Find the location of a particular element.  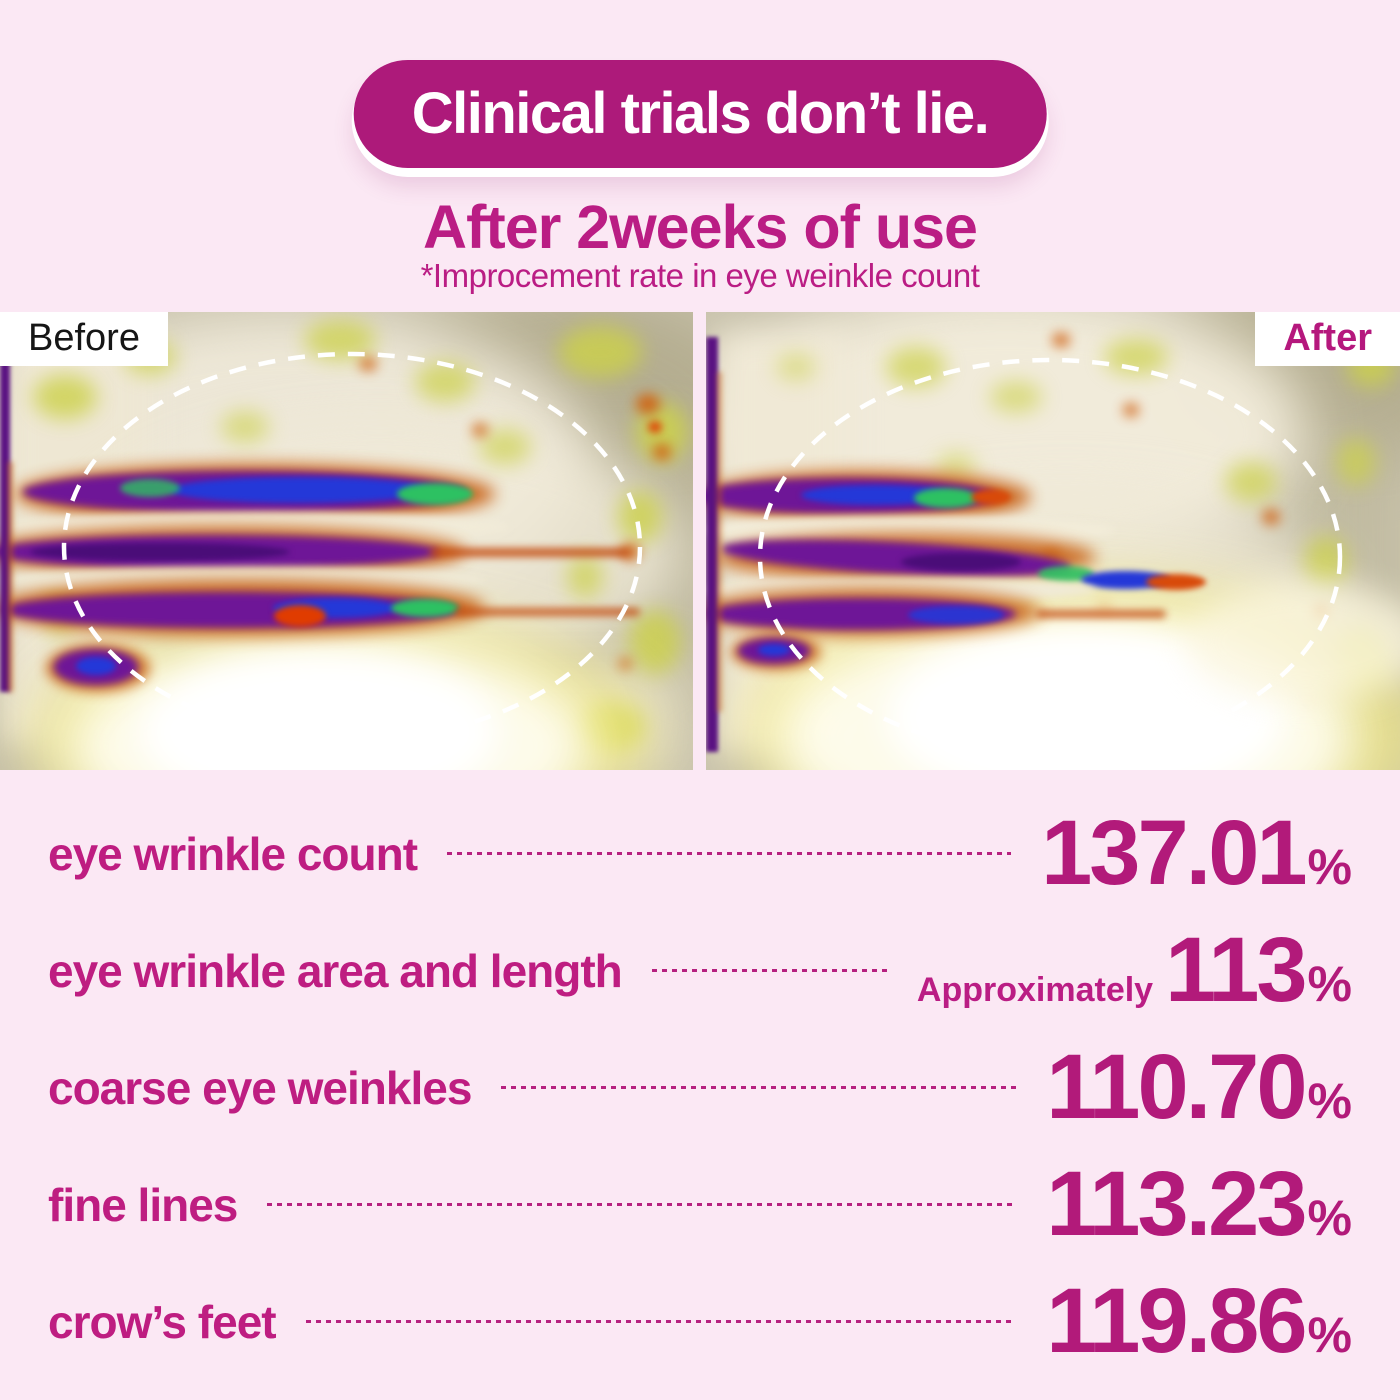

stat-label: coarse eye weinkles is located at coordinates (260, 1087).